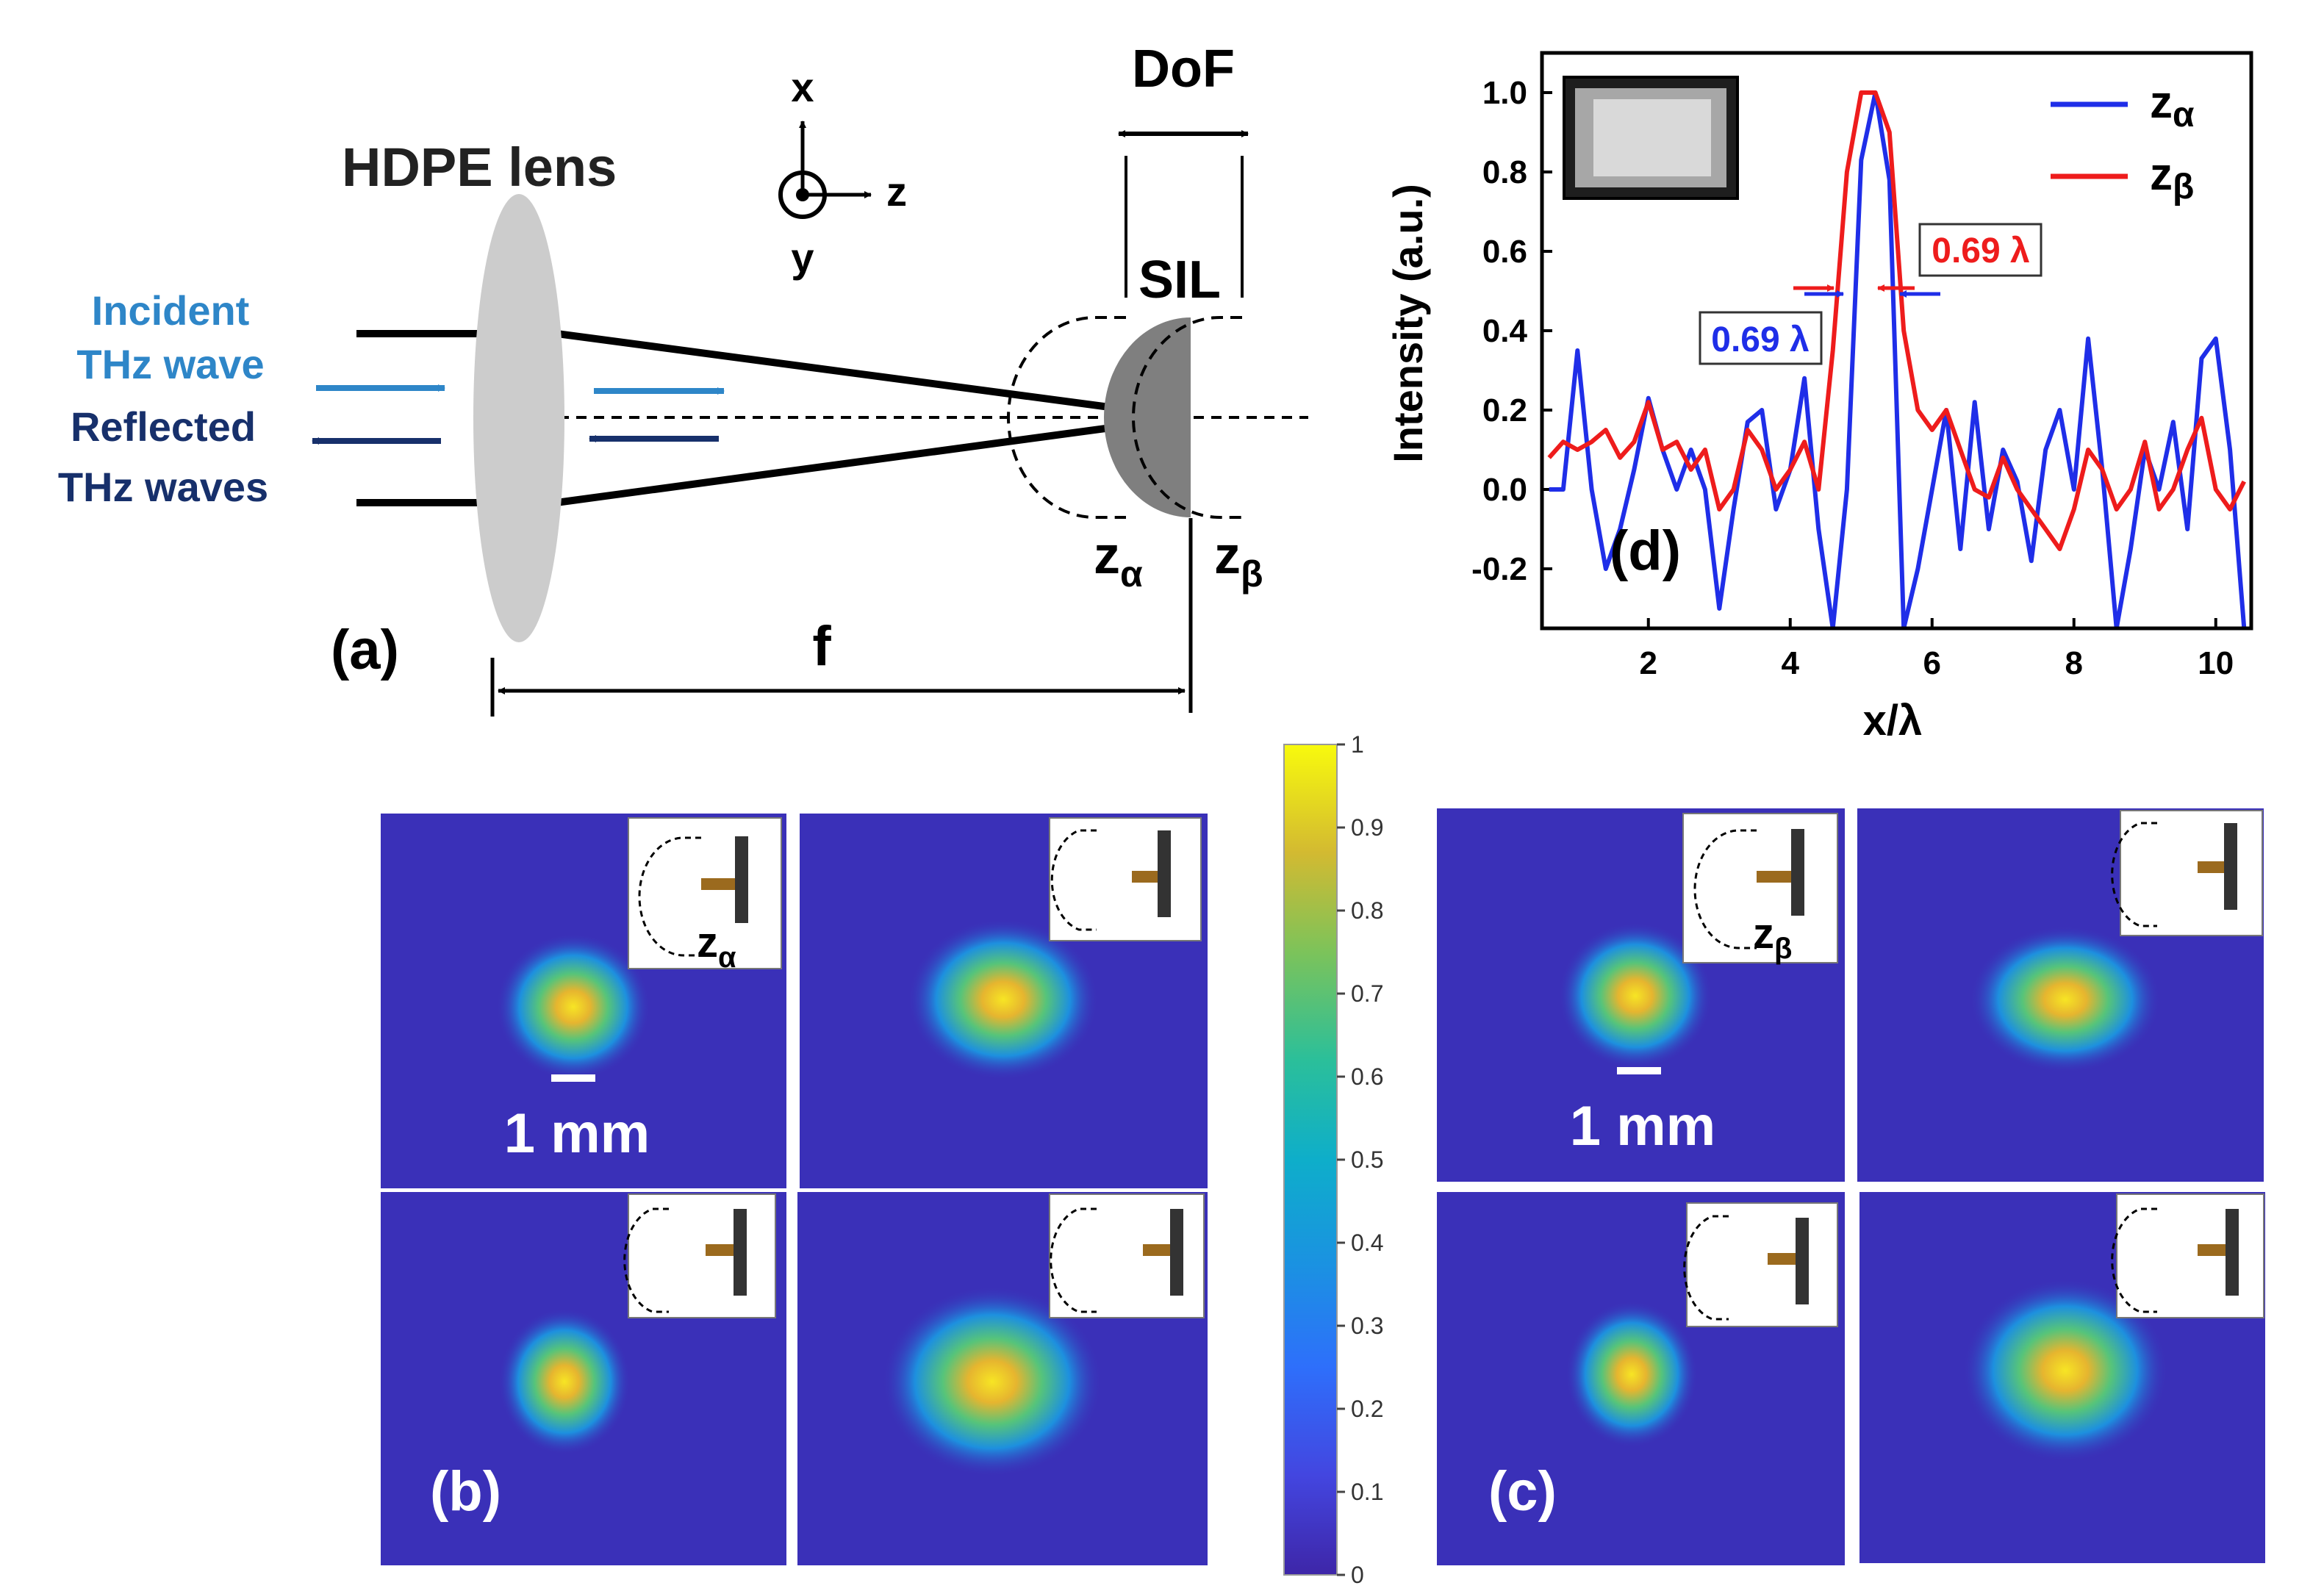 The width and height of the screenshot is (2324, 1594). What do you see at coordinates (1772, 938) in the screenshot?
I see `inset-z-beta-label: zβ` at bounding box center [1772, 938].